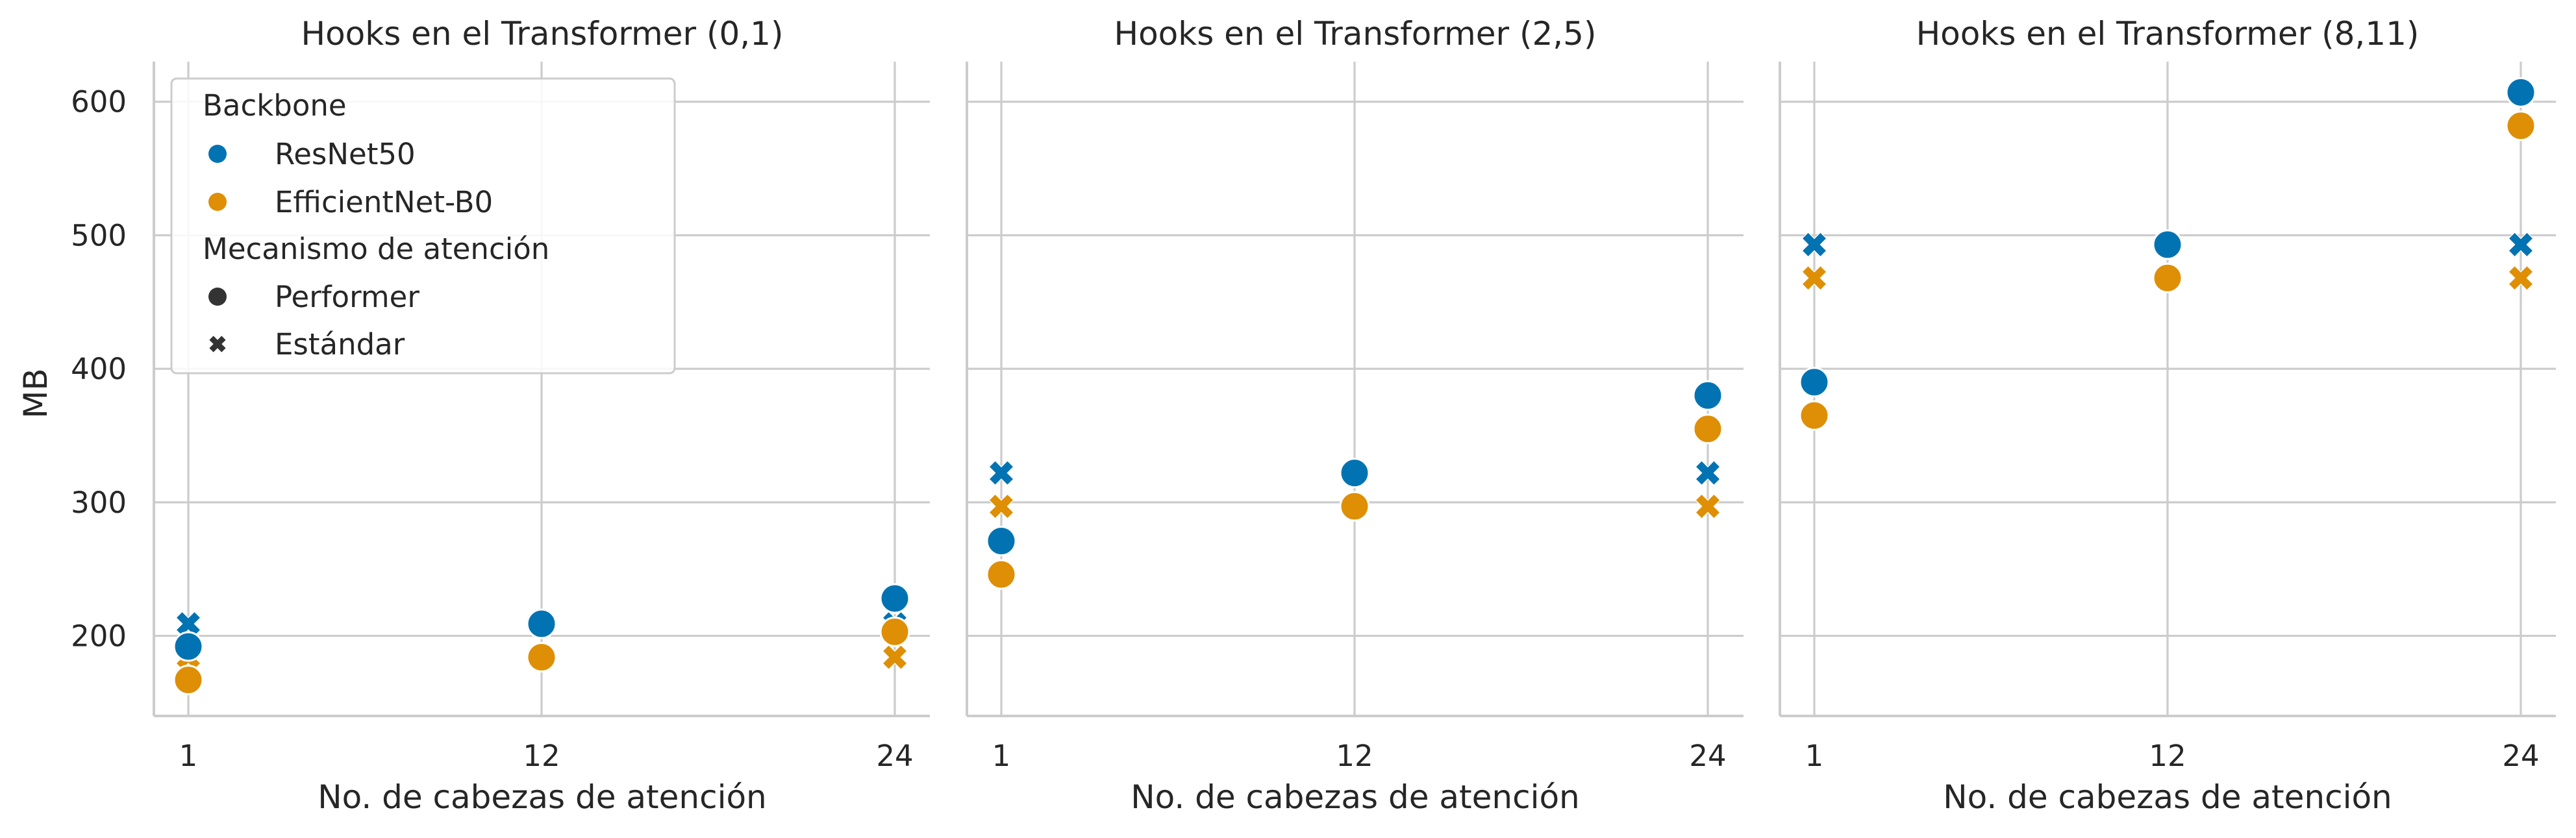  I want to click on panel-1-x-tick-label: 12, so click(1354, 756).